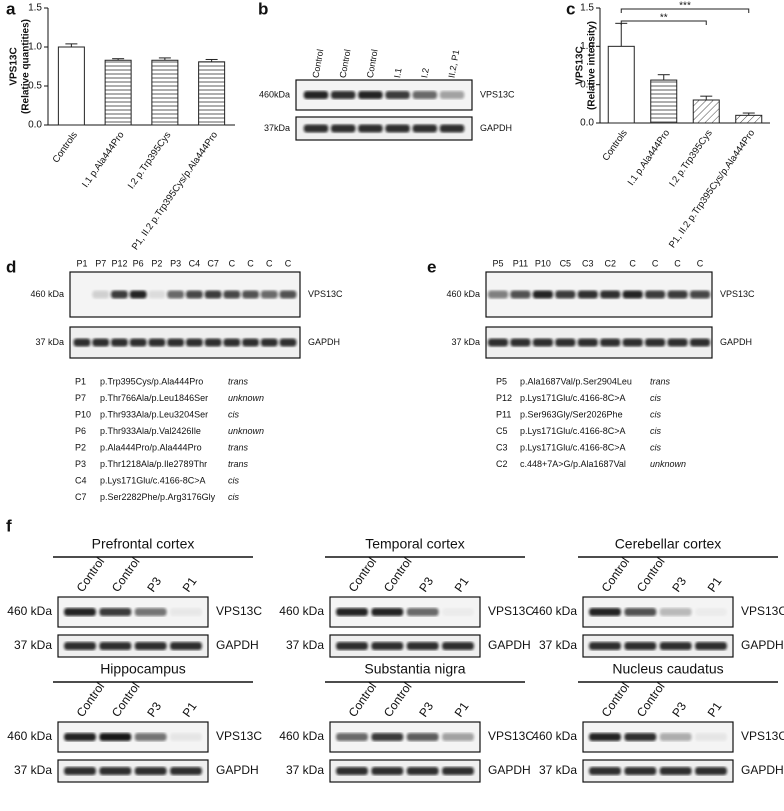 The image size is (784, 811). I want to click on panel-label: e, so click(431, 266).